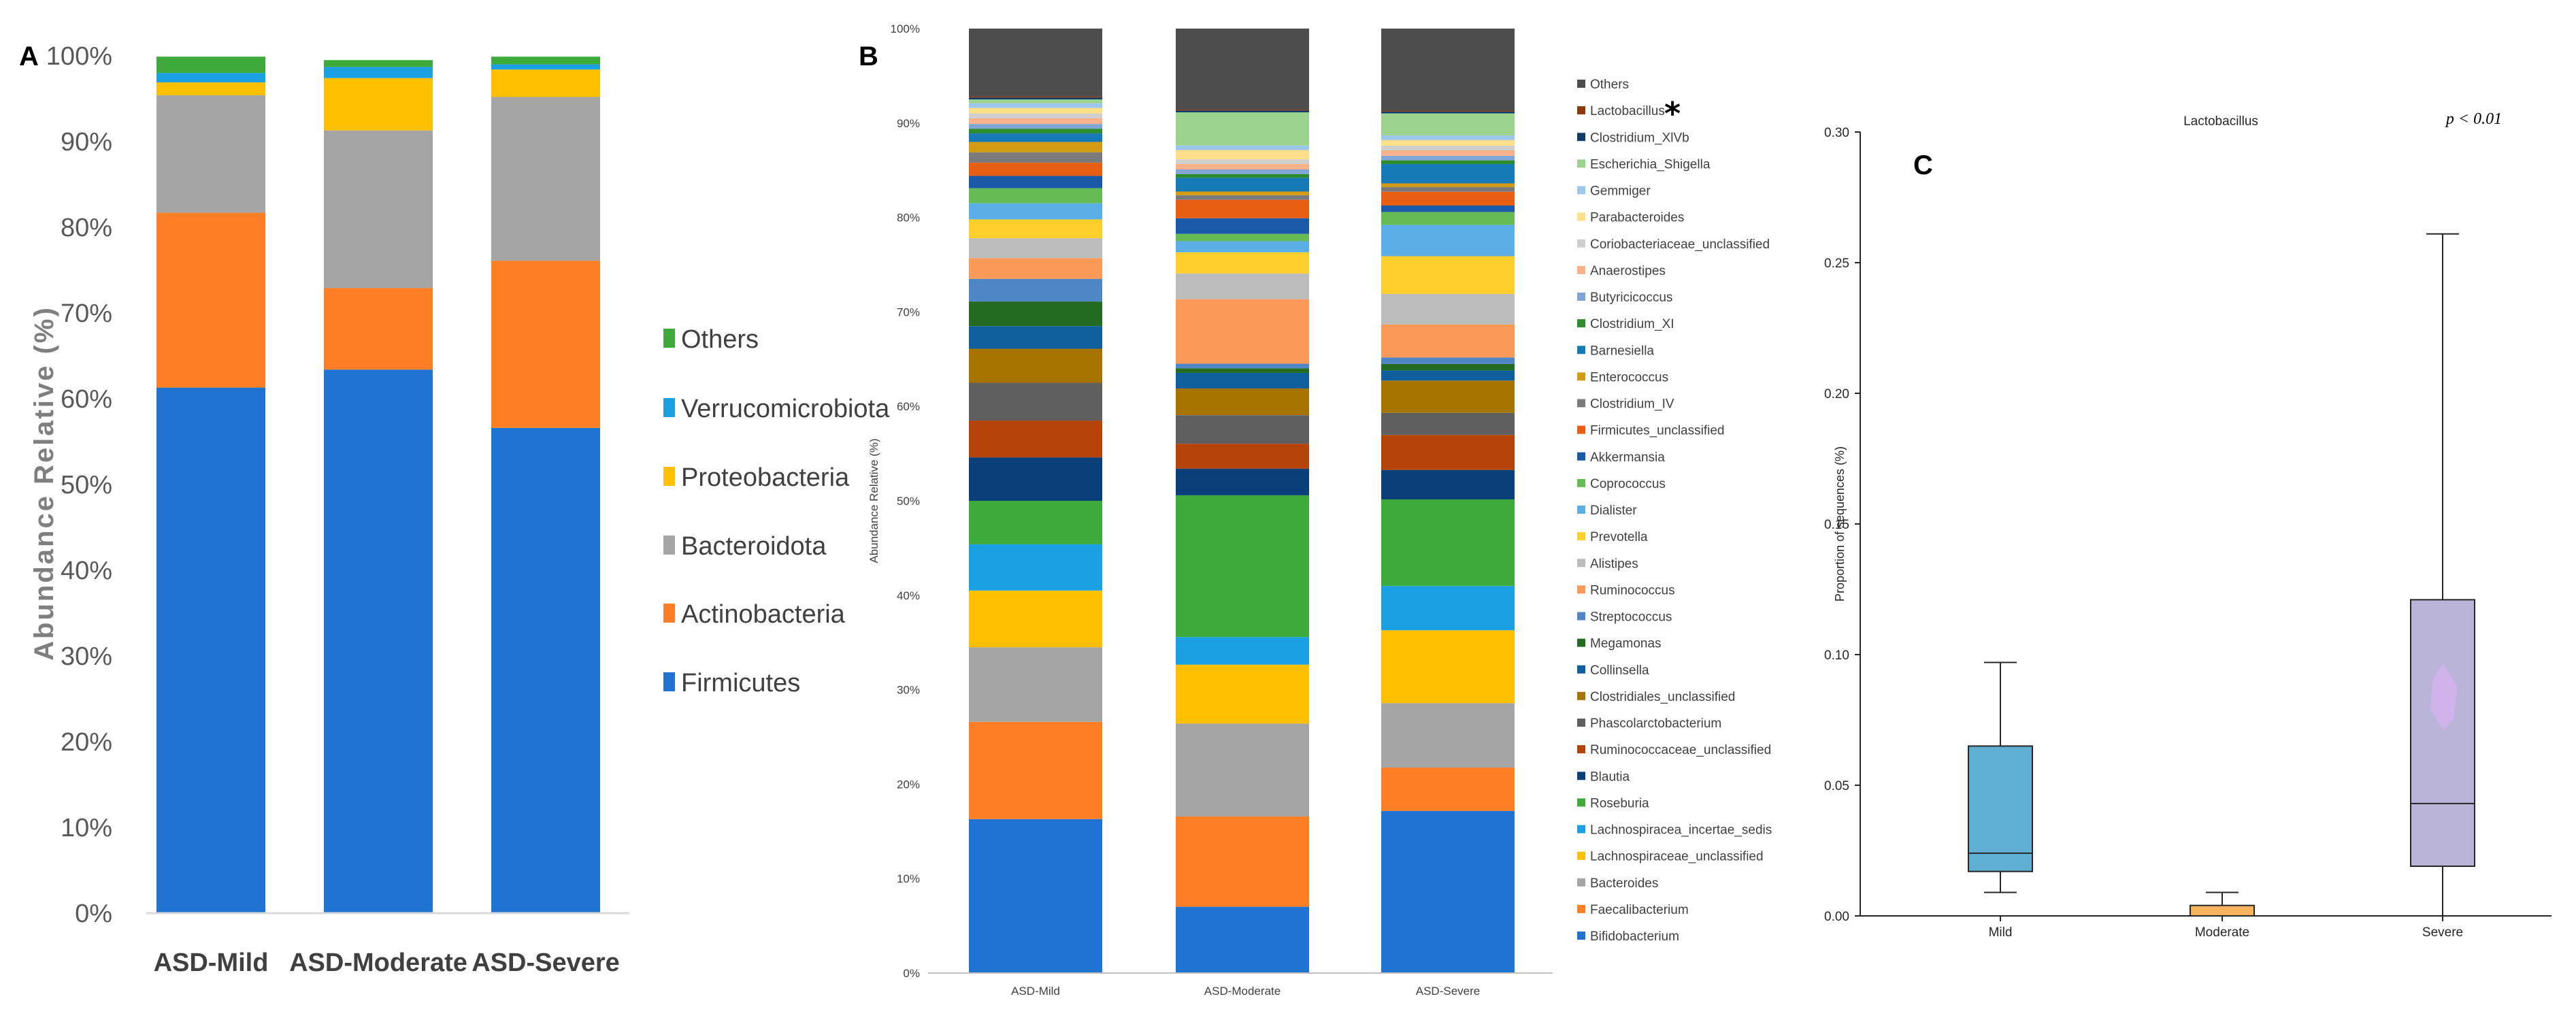 Image resolution: width=2576 pixels, height=1020 pixels. I want to click on panel-a-legend-swatch-firmicutes, so click(669, 681).